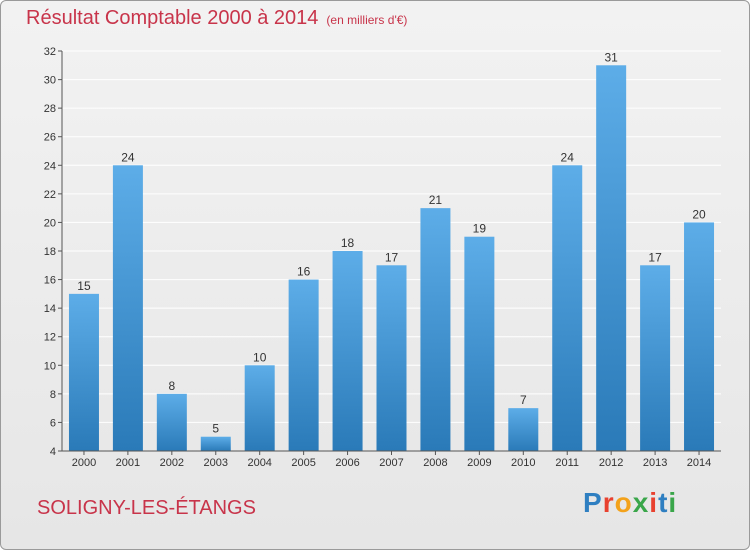 The image size is (750, 550). Describe the element at coordinates (53, 395) in the screenshot. I see `y-tick-label: 8` at that location.